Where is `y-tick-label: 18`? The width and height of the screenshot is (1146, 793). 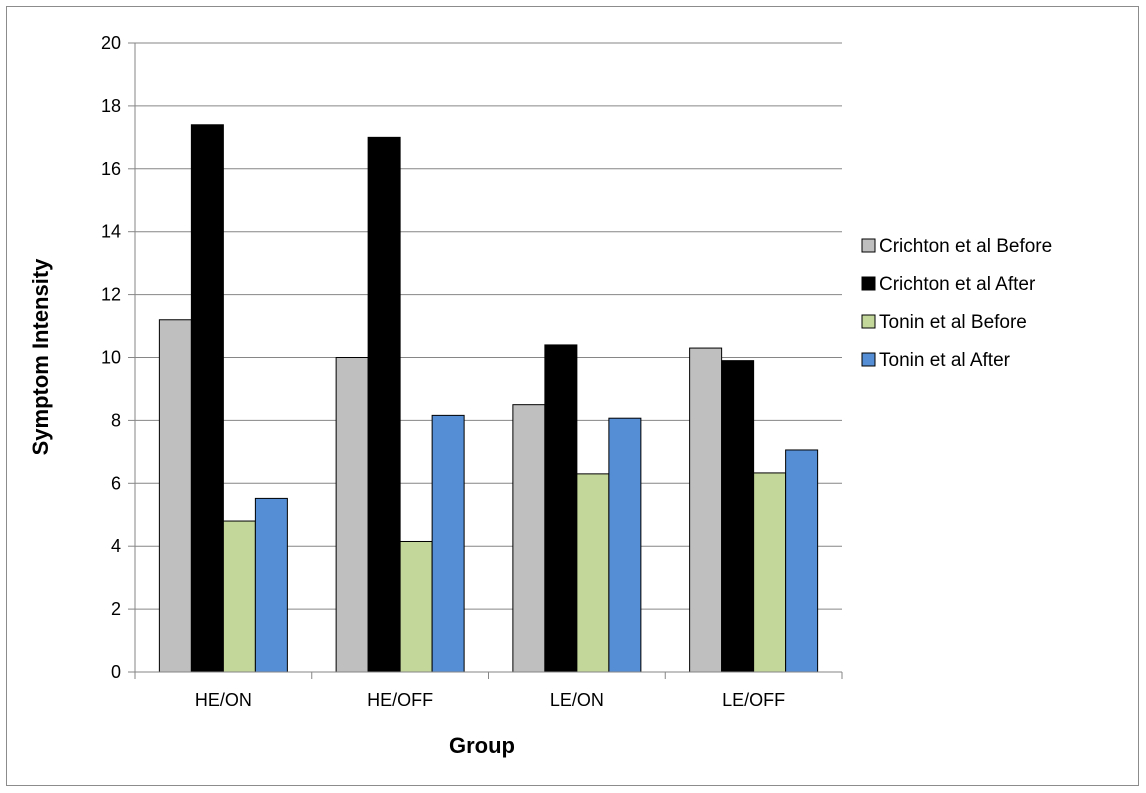
y-tick-label: 18 is located at coordinates (111, 106).